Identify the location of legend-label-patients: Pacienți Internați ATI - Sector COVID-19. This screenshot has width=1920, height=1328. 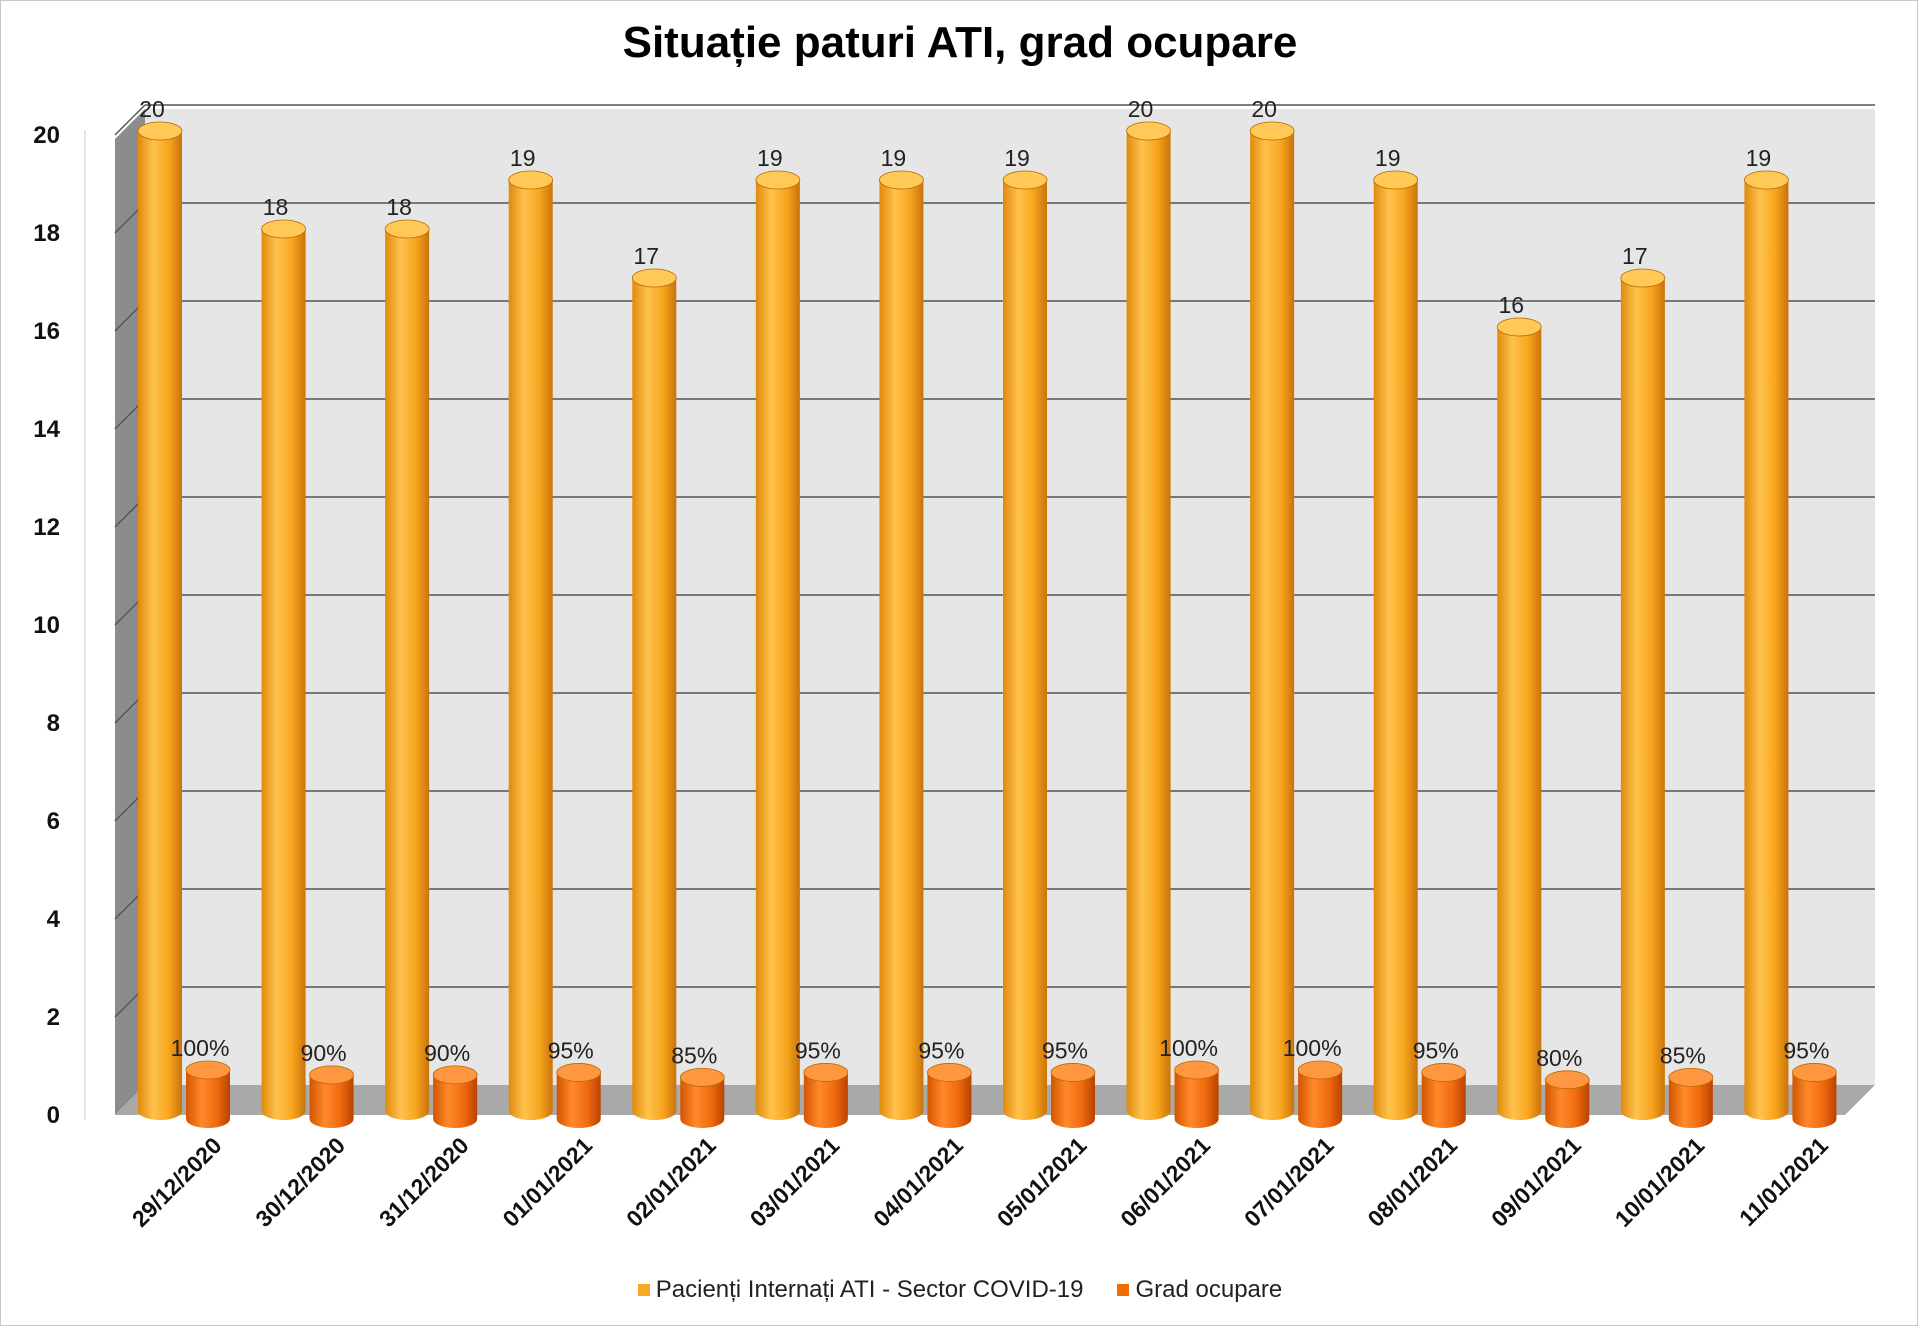
(869, 1289).